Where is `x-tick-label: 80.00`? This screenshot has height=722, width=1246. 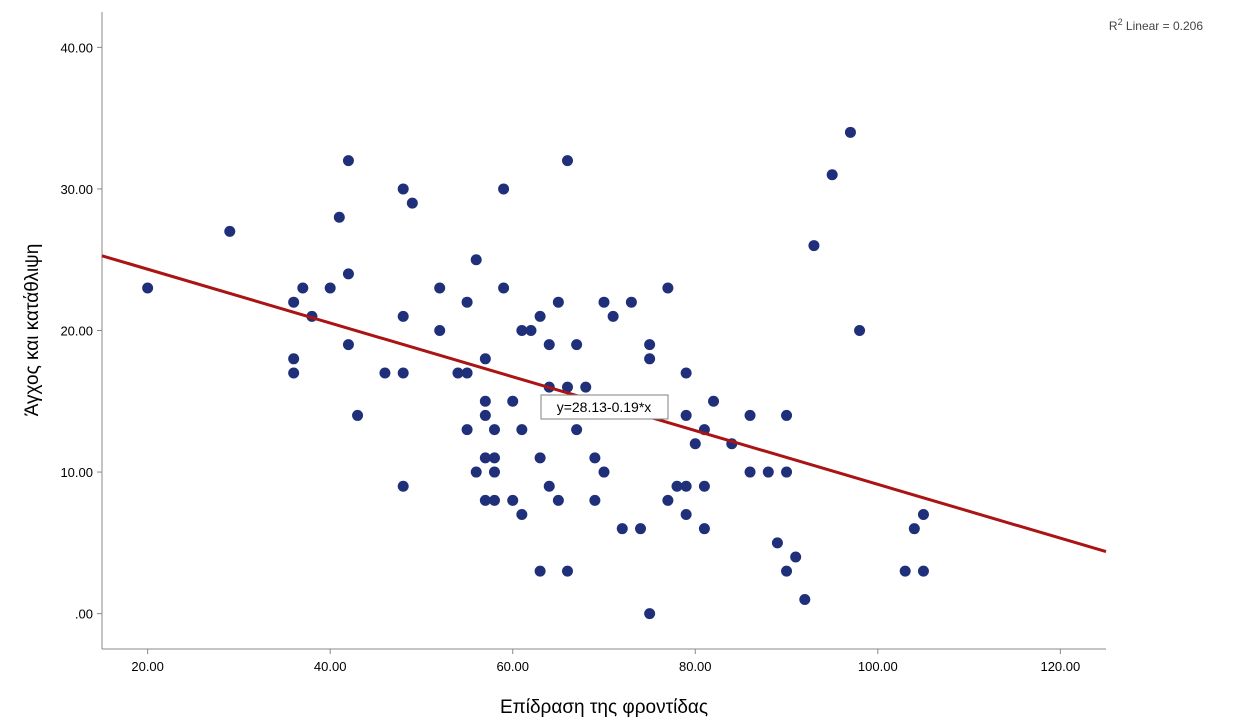
x-tick-label: 80.00 is located at coordinates (695, 666).